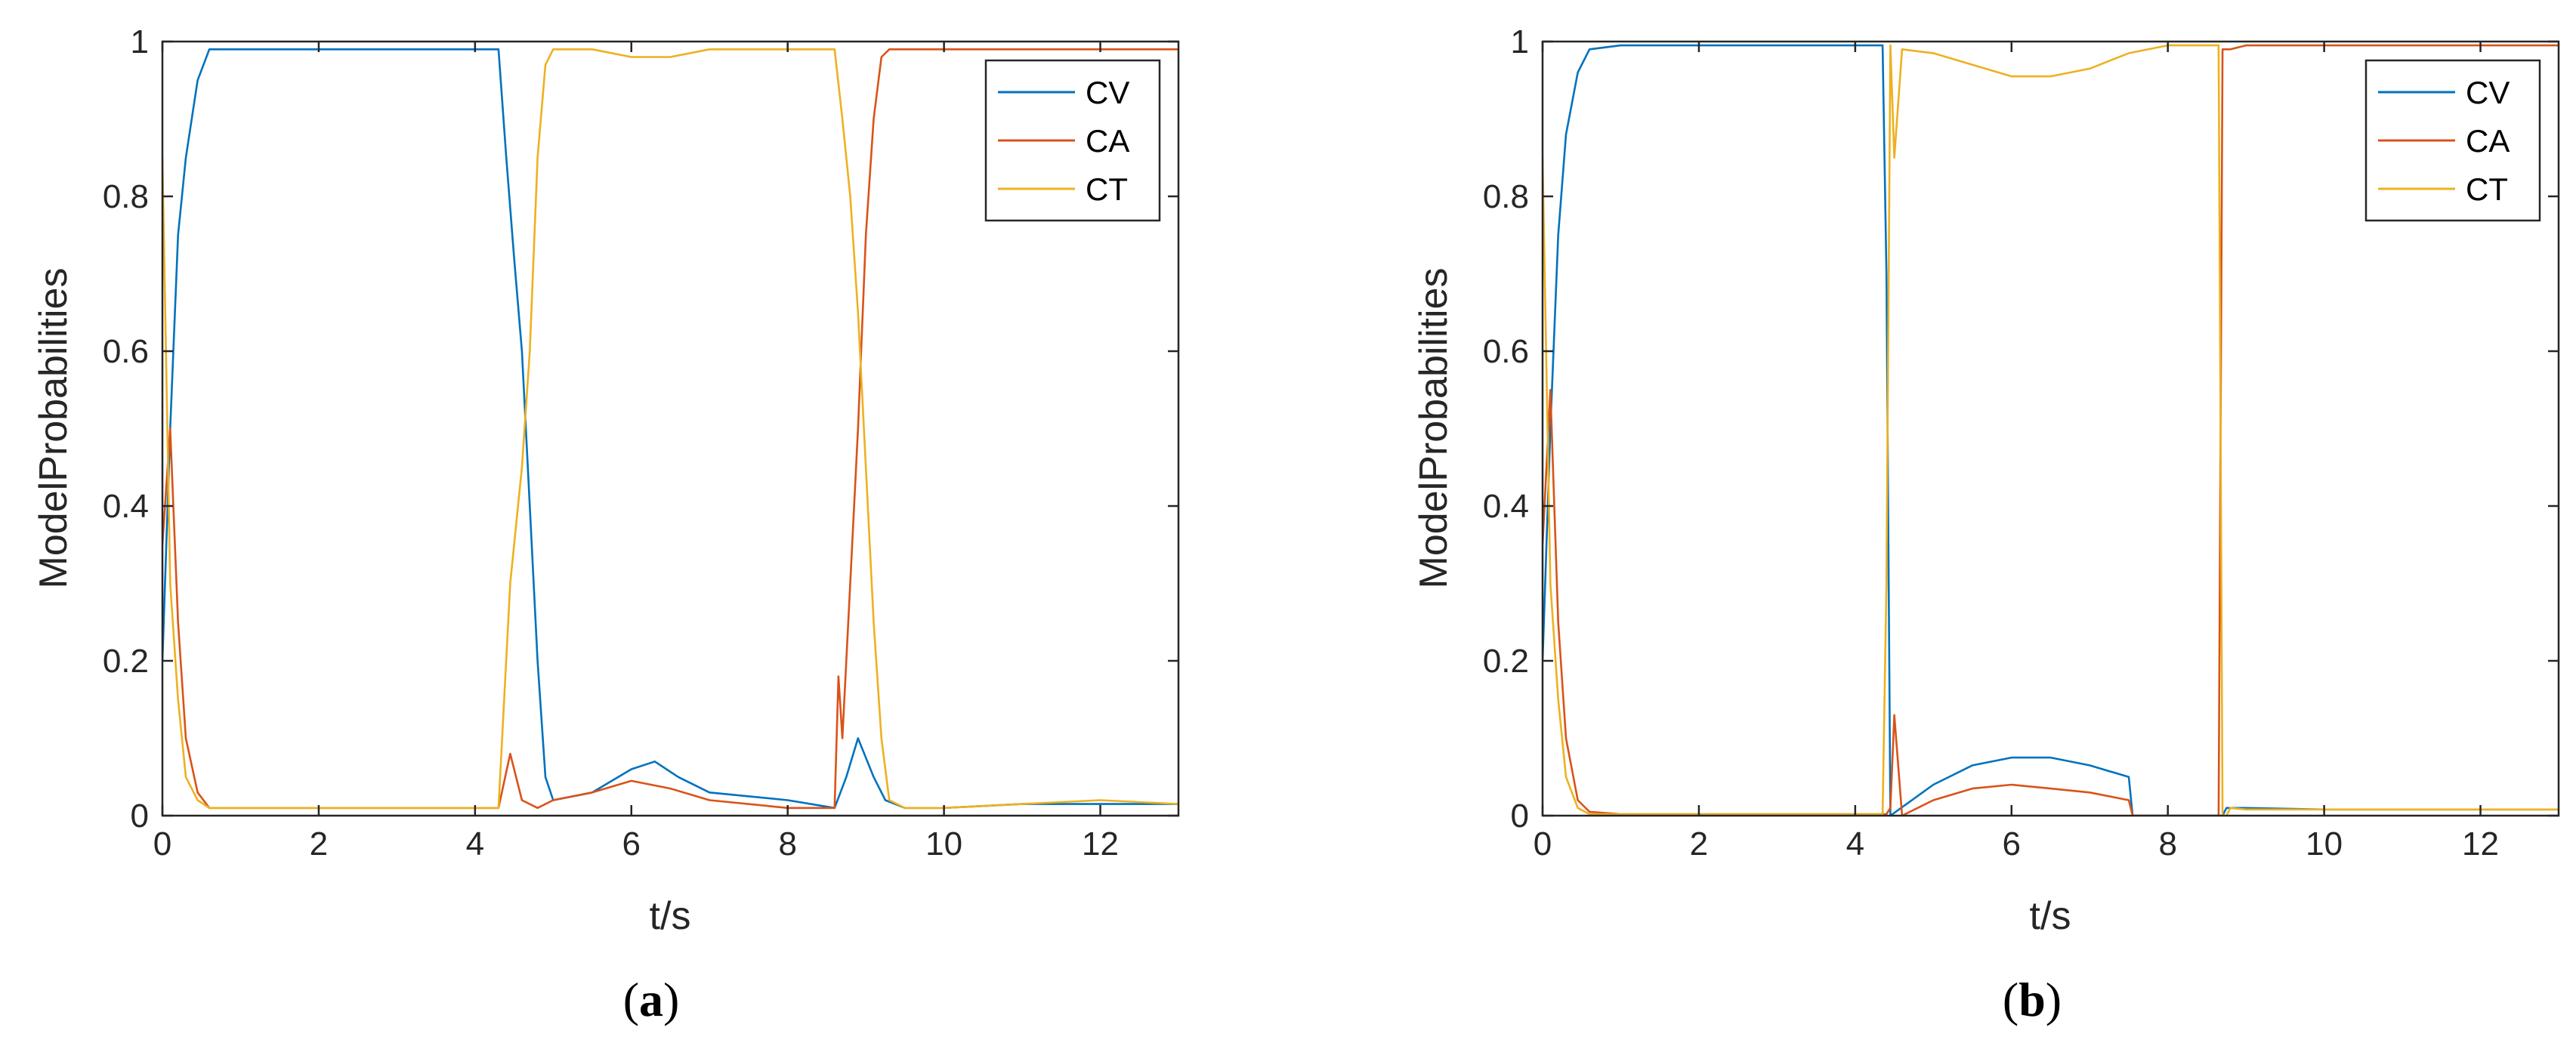 The image size is (2576, 1046). What do you see at coordinates (1506, 661) in the screenshot?
I see `panel-b-y-tick-label: 0.2` at bounding box center [1506, 661].